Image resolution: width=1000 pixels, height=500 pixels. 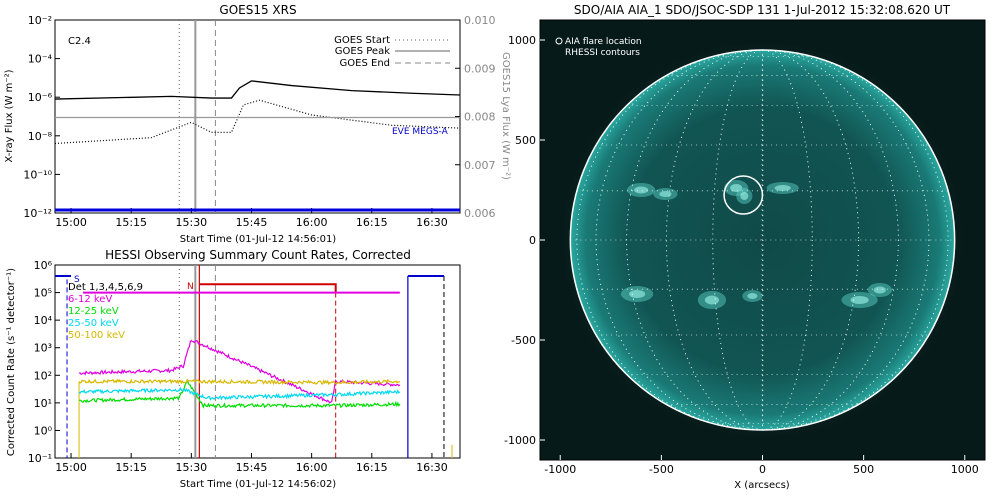 I want to click on hessi-x-ticks: 15:00 15:15 15:30 15:45 16:00 16:15 16:30, so click(x=251, y=463).